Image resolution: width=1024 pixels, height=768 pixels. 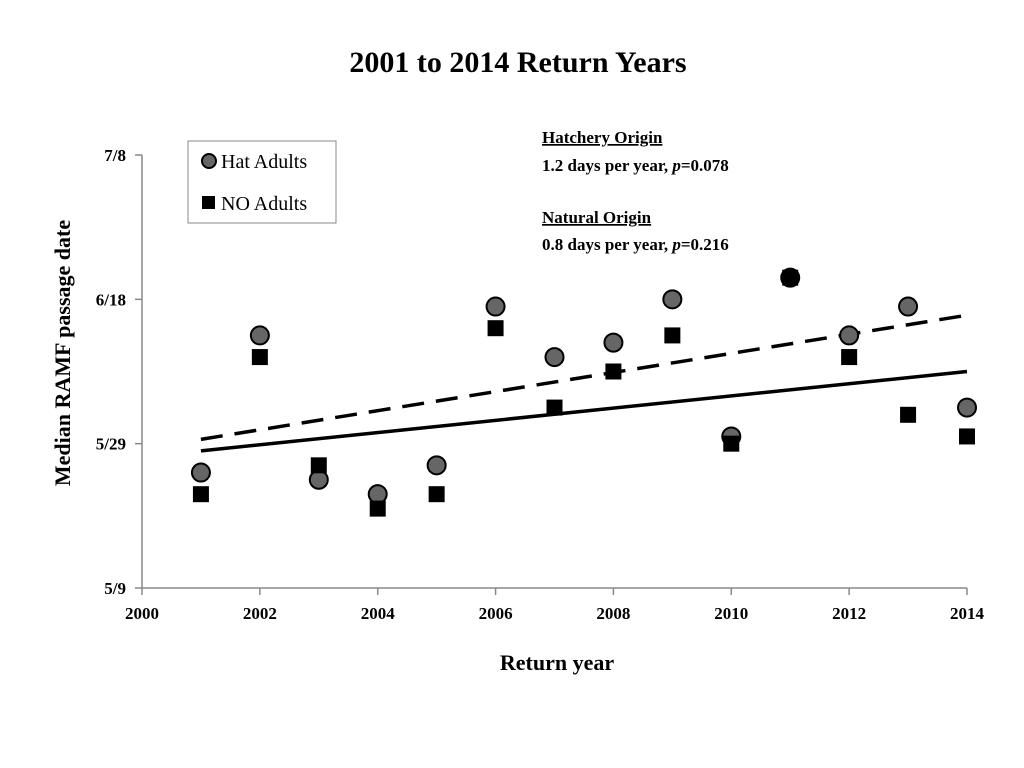 I want to click on x-tick-label: 2002, so click(x=260, y=613).